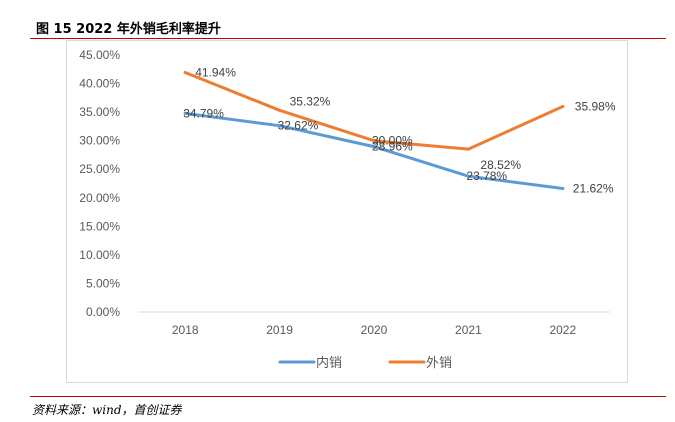 The height and width of the screenshot is (422, 675). Describe the element at coordinates (99, 84) in the screenshot. I see `y-tick-label: 40.00%` at that location.